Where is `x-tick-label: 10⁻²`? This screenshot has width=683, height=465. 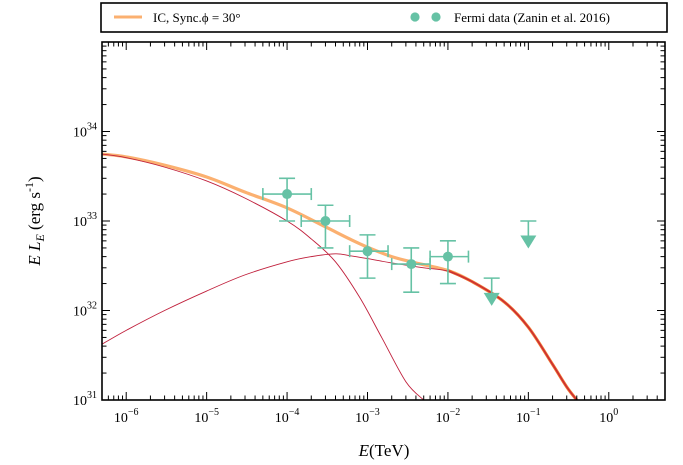
x-tick-label: 10⁻² is located at coordinates (448, 416).